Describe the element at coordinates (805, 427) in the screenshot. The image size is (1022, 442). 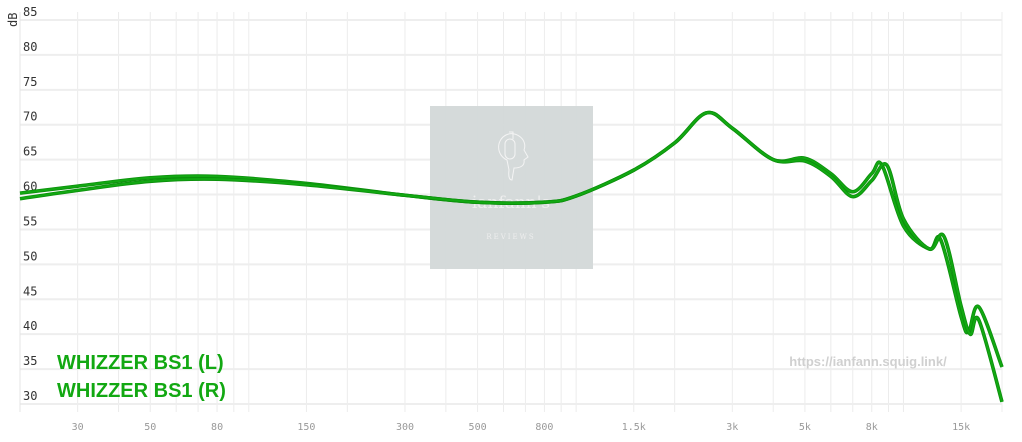
I see `x-tick-label: 5k` at that location.